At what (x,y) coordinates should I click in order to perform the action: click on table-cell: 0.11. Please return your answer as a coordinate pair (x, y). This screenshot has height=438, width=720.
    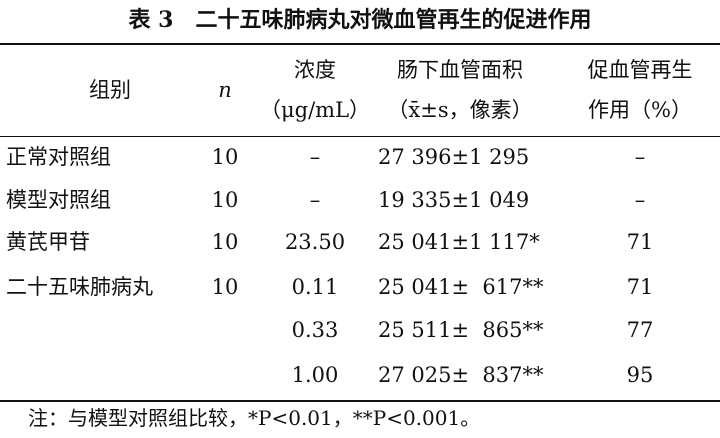
    Looking at the image, I should click on (315, 287).